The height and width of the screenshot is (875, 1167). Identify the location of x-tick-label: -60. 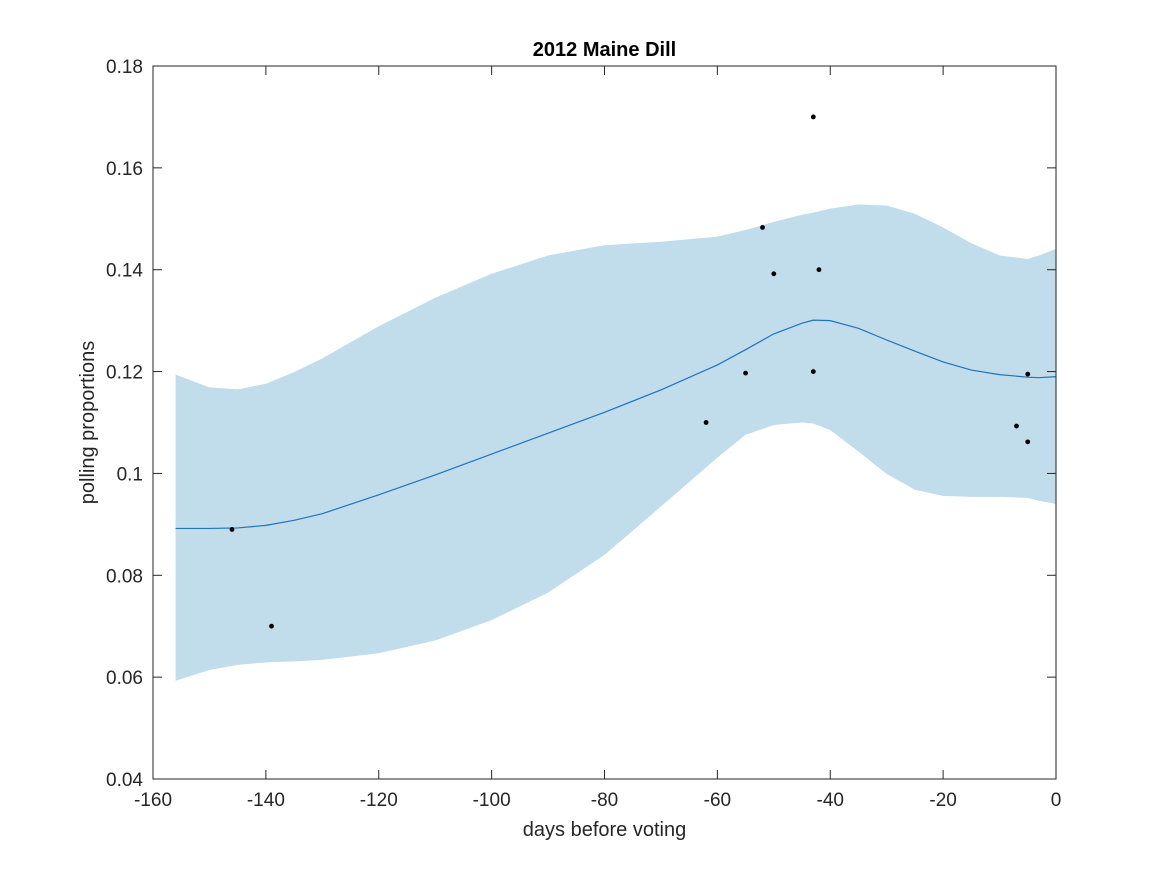
(717, 800).